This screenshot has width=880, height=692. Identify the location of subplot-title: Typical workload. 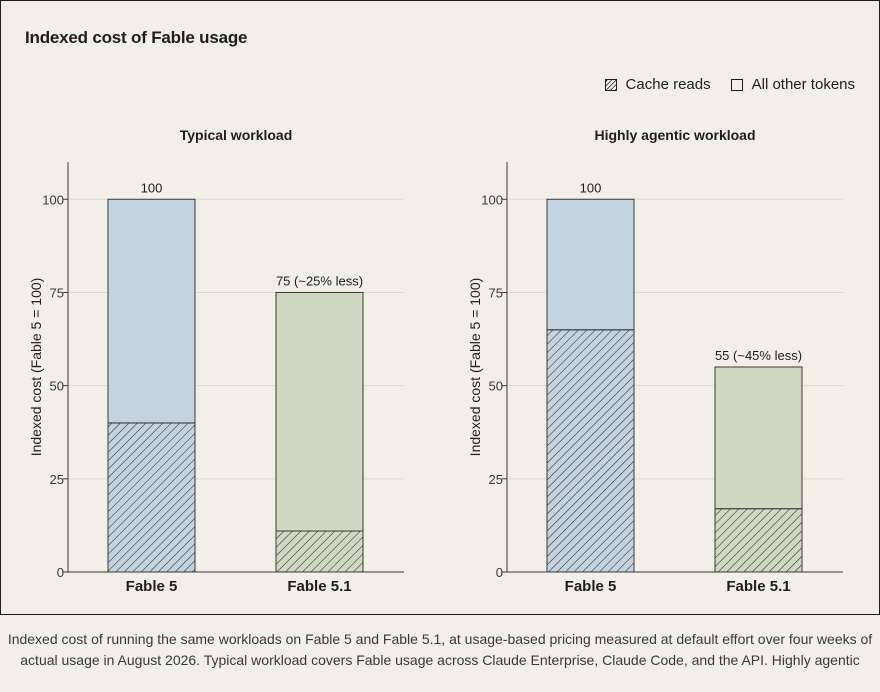
(236, 135).